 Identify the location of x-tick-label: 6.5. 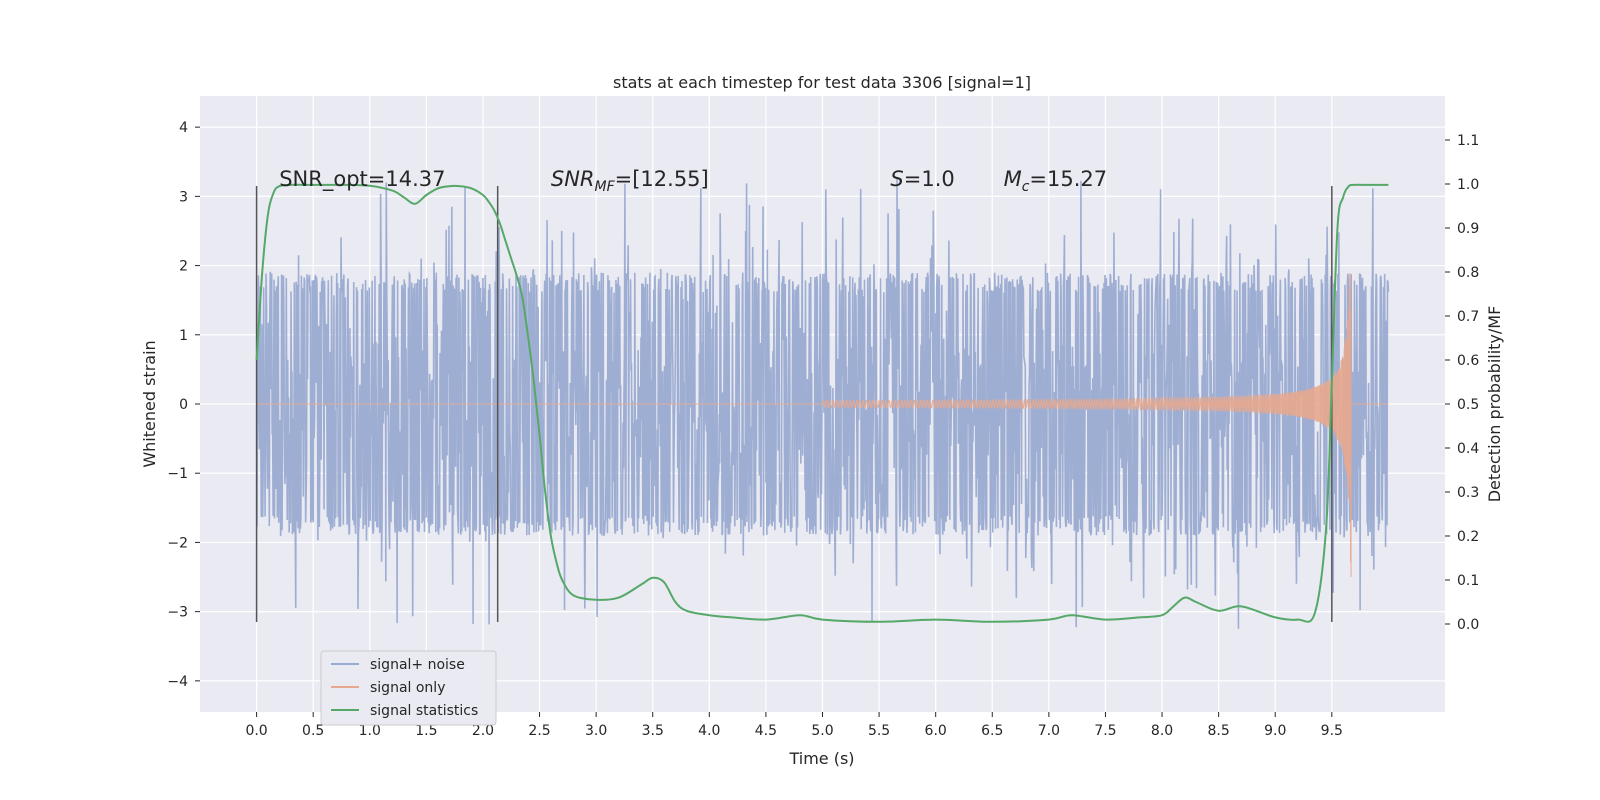
(992, 731).